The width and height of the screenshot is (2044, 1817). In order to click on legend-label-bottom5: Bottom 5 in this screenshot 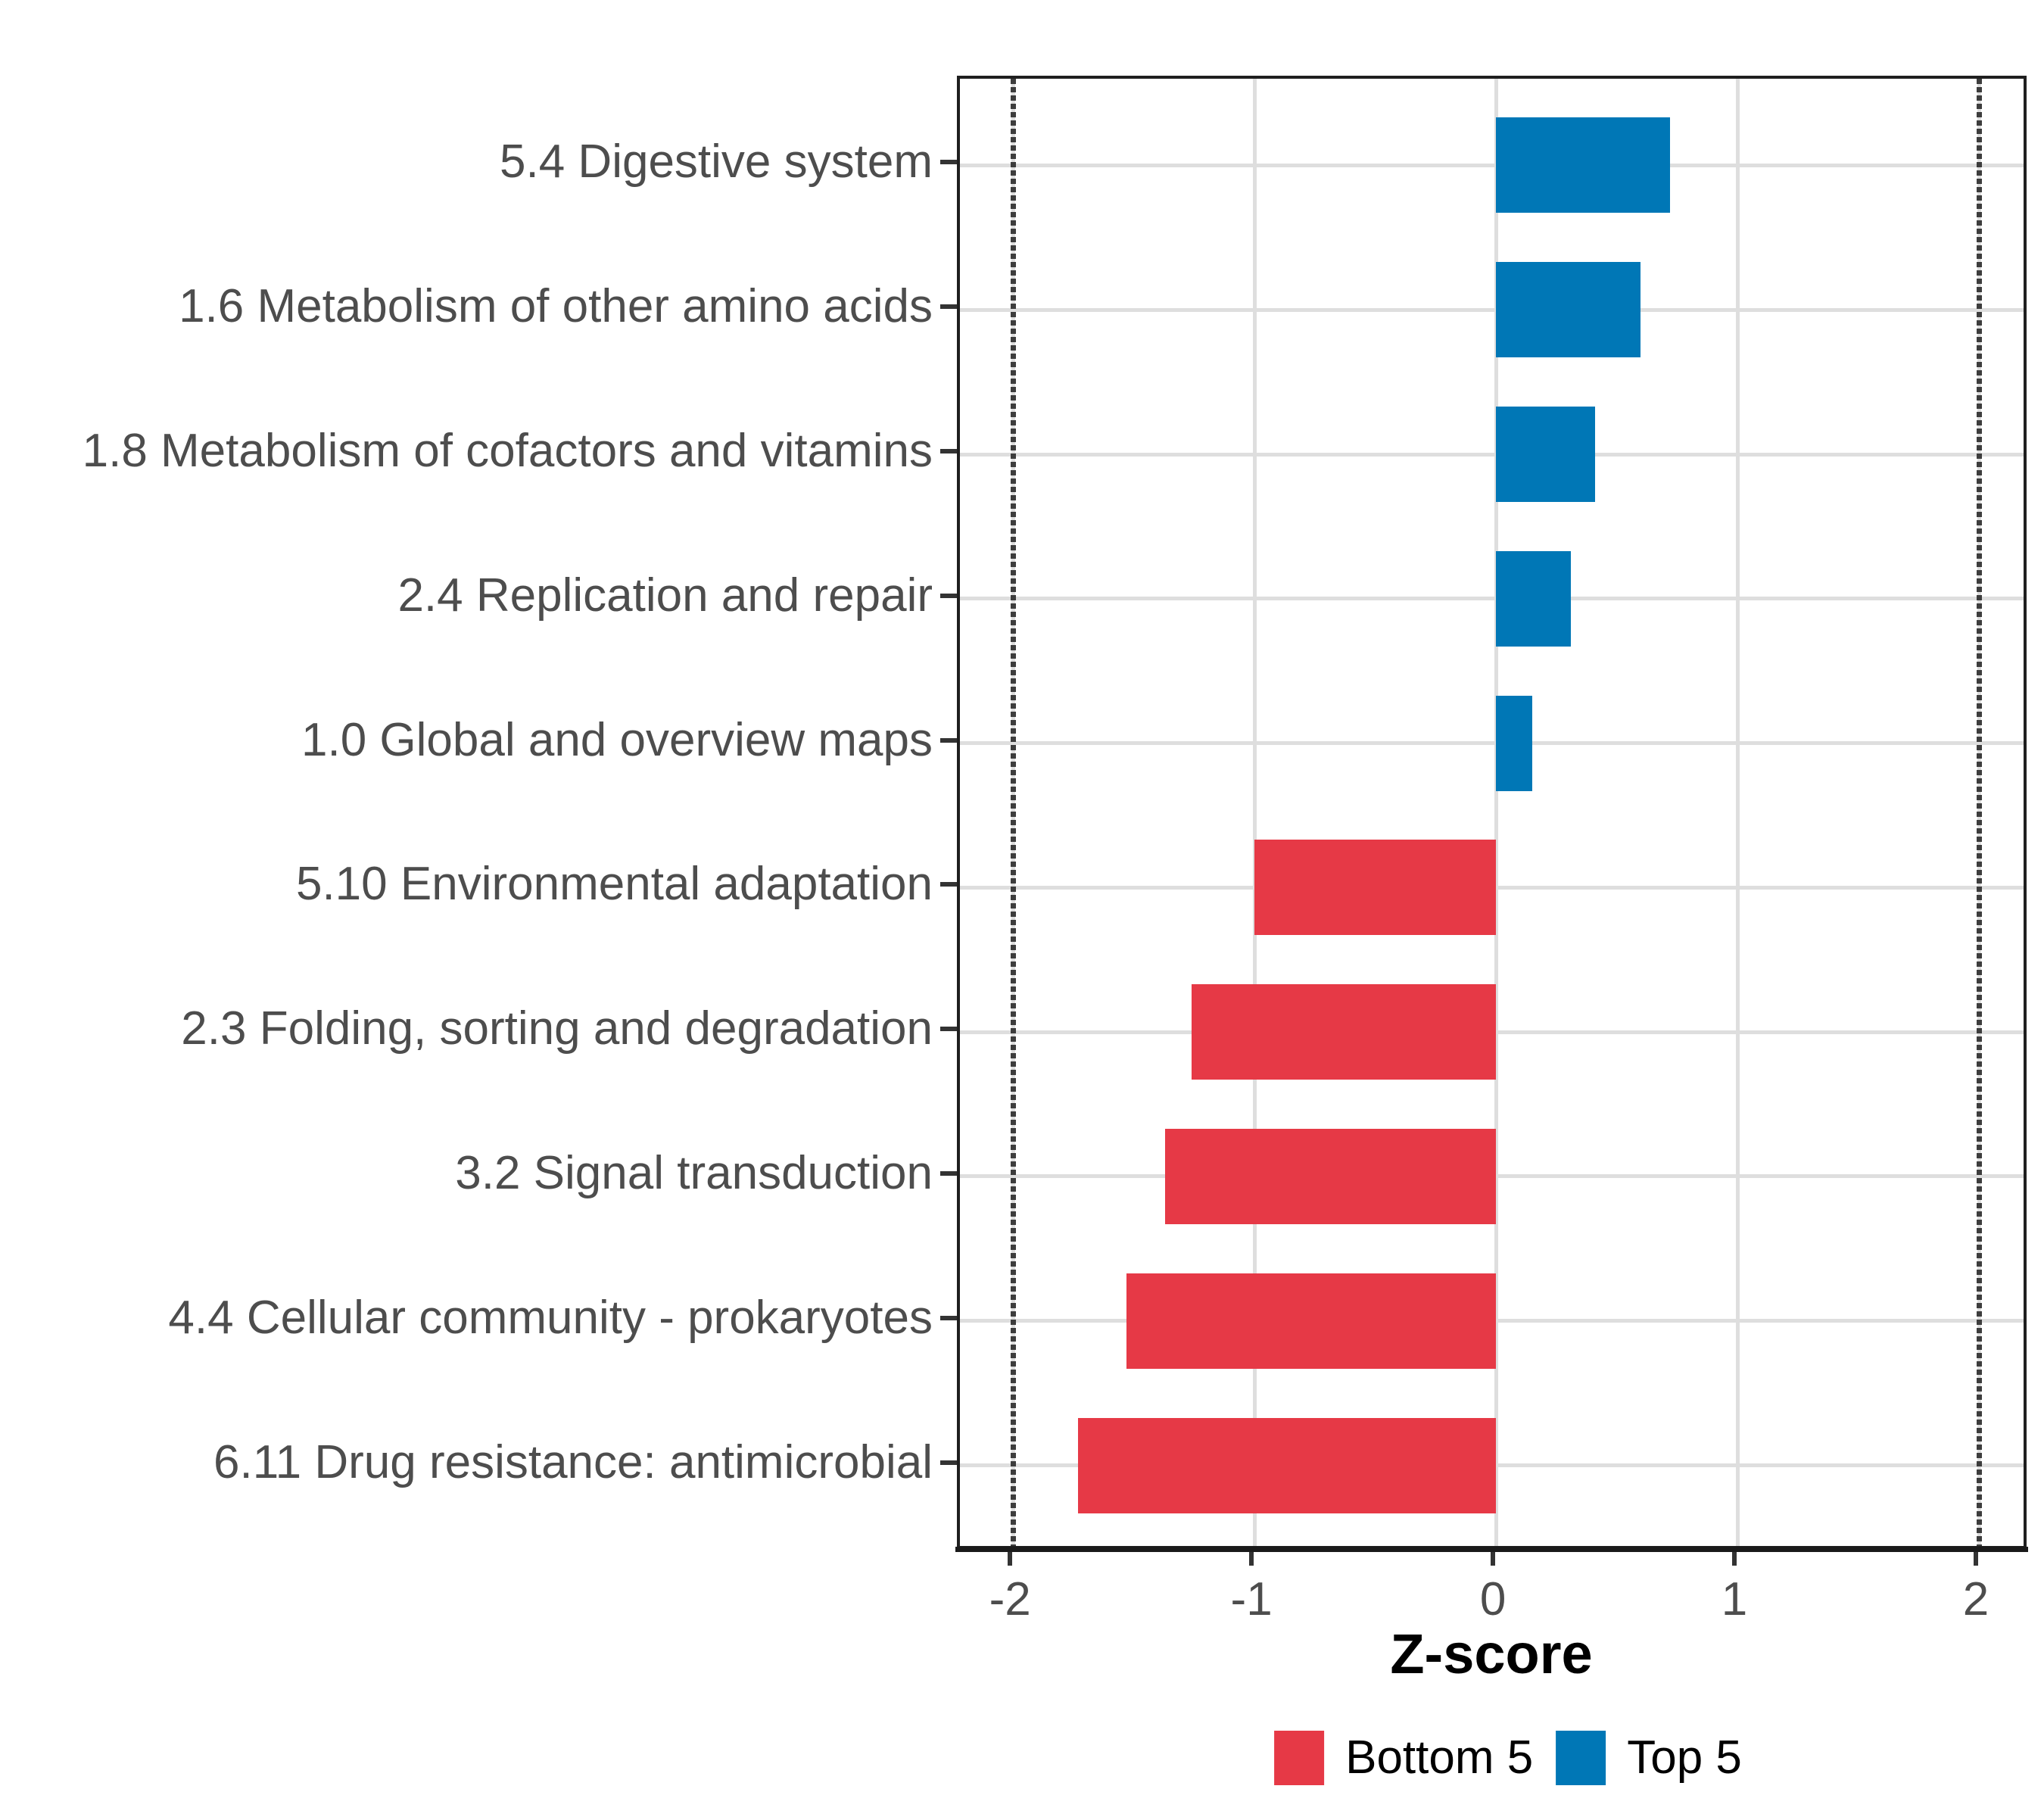, I will do `click(1439, 1757)`.